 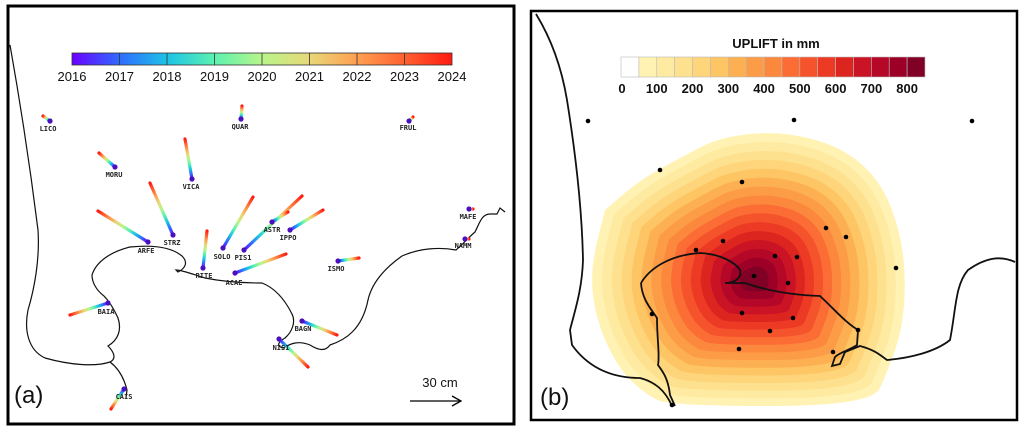 I want to click on station-frul: FRUL, so click(x=408, y=123).